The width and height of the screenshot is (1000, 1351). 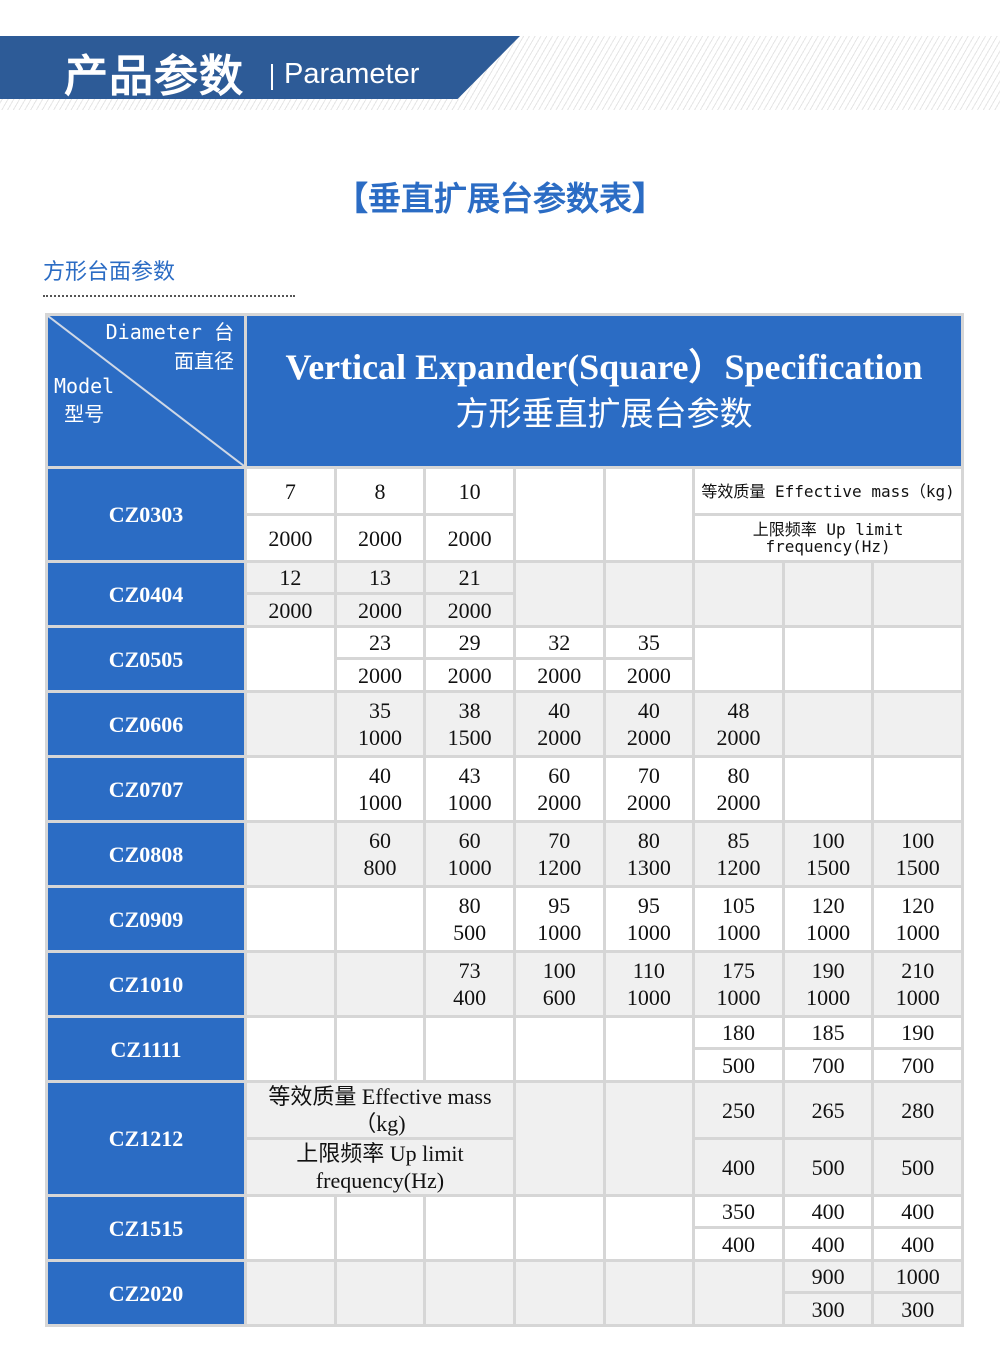 What do you see at coordinates (380, 491) in the screenshot?
I see `mass-cell: 8` at bounding box center [380, 491].